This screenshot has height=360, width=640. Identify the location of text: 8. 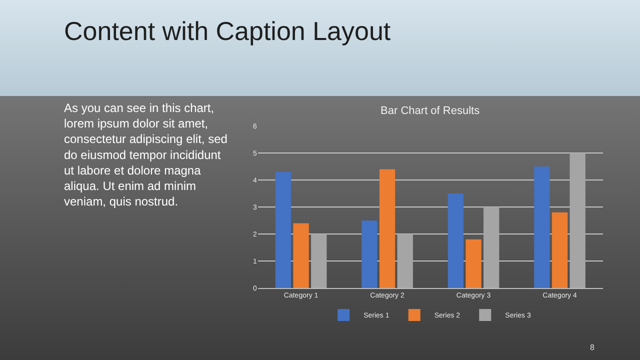
(592, 347).